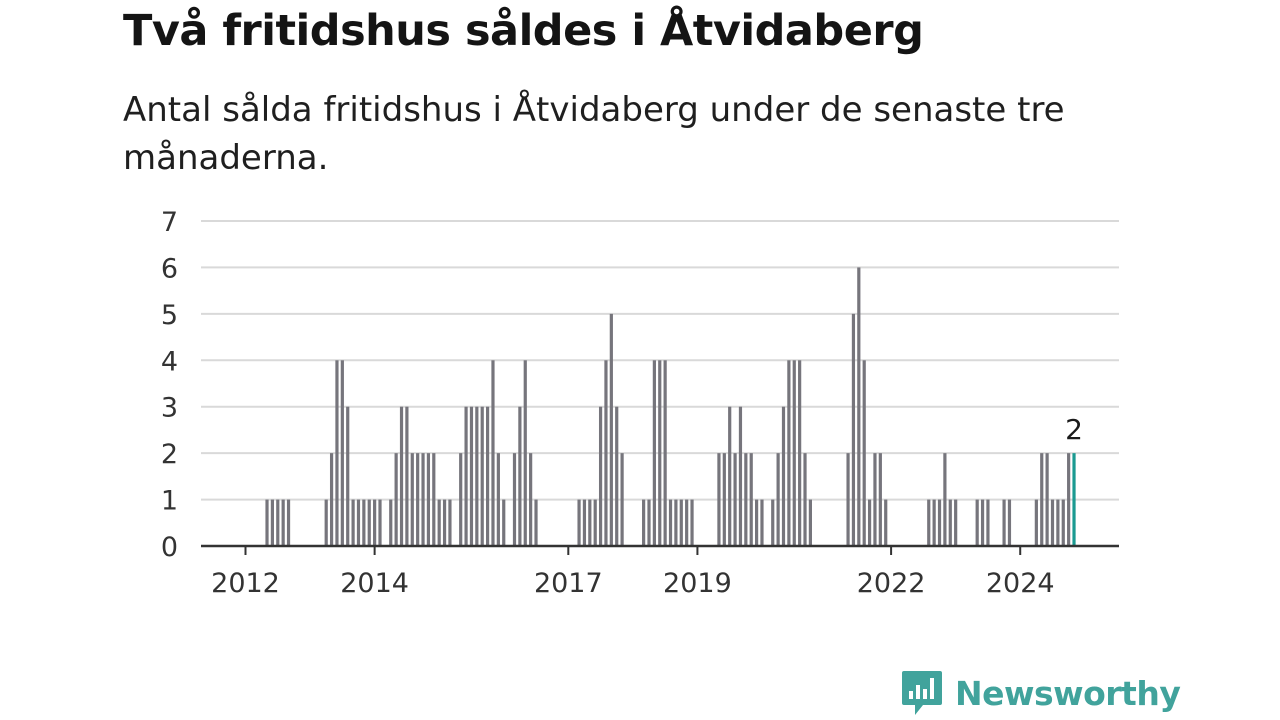 The height and width of the screenshot is (720, 1280). I want to click on newsworthy-logo-icon, so click(922, 693).